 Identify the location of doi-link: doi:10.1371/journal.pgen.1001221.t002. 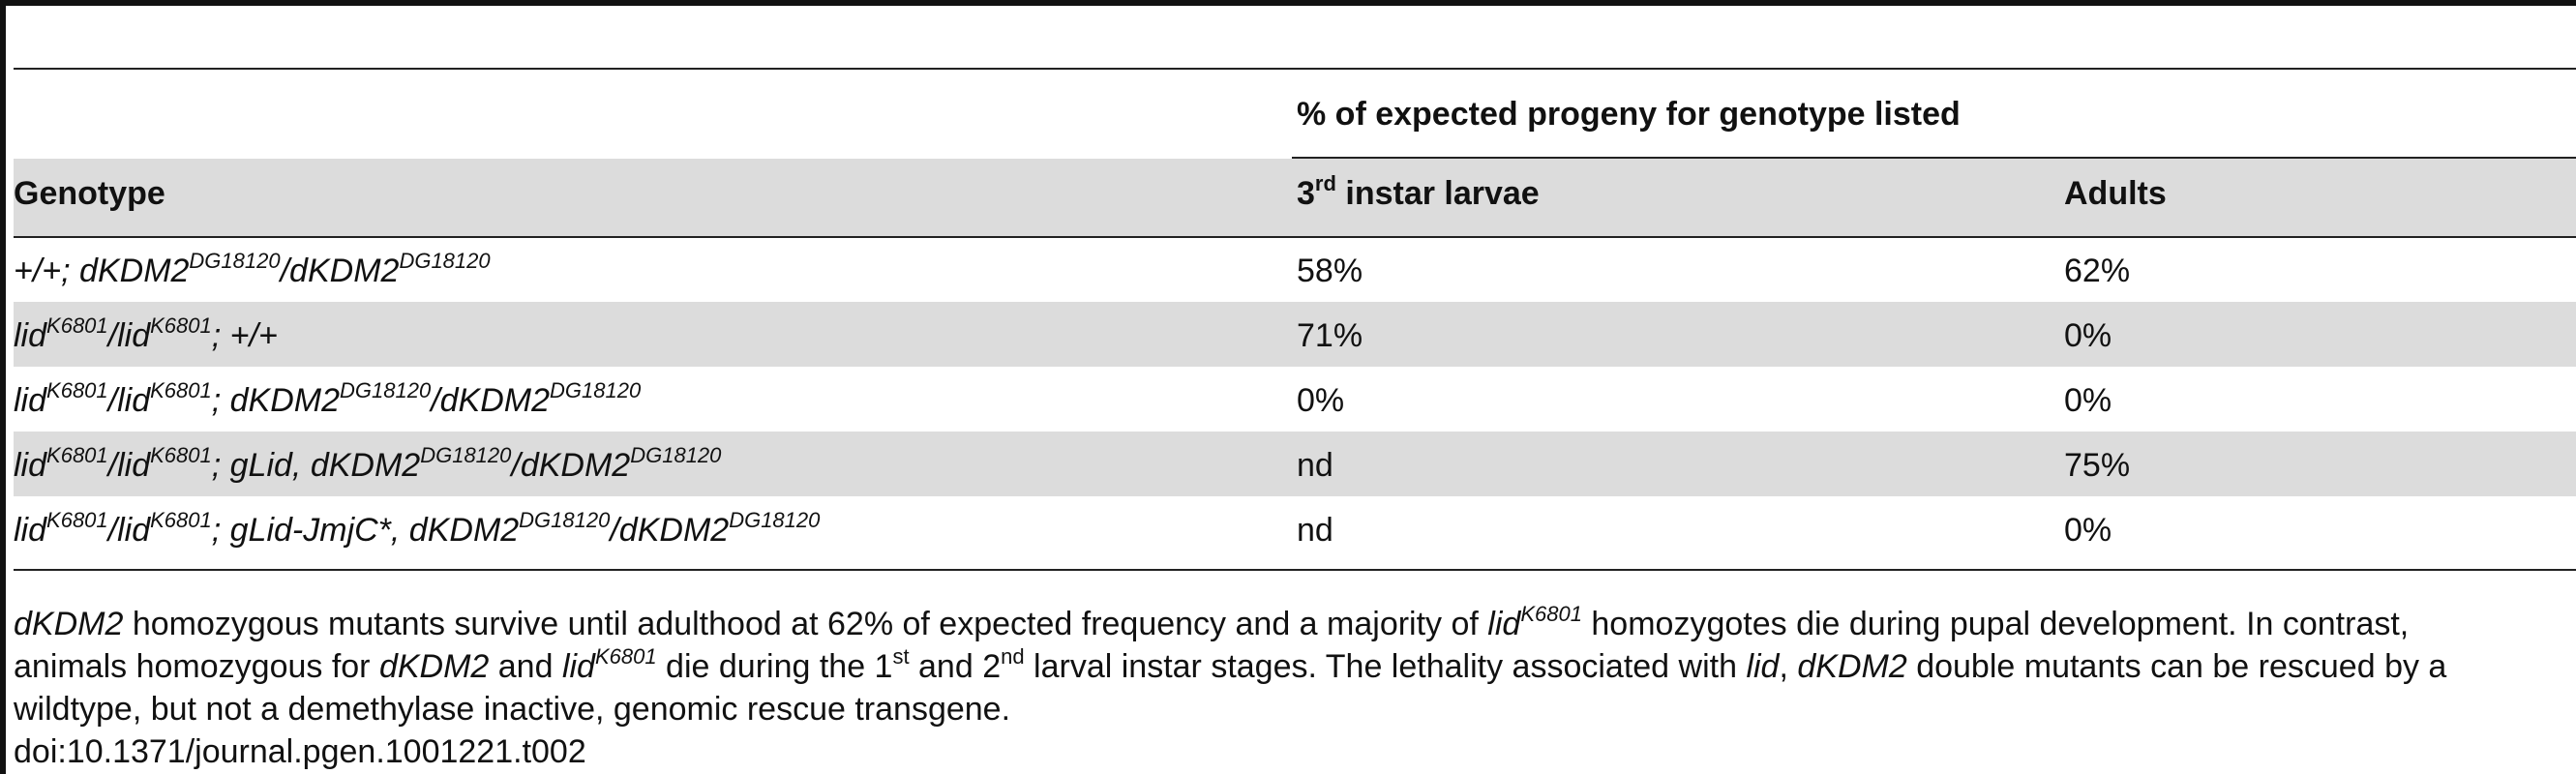
(300, 751).